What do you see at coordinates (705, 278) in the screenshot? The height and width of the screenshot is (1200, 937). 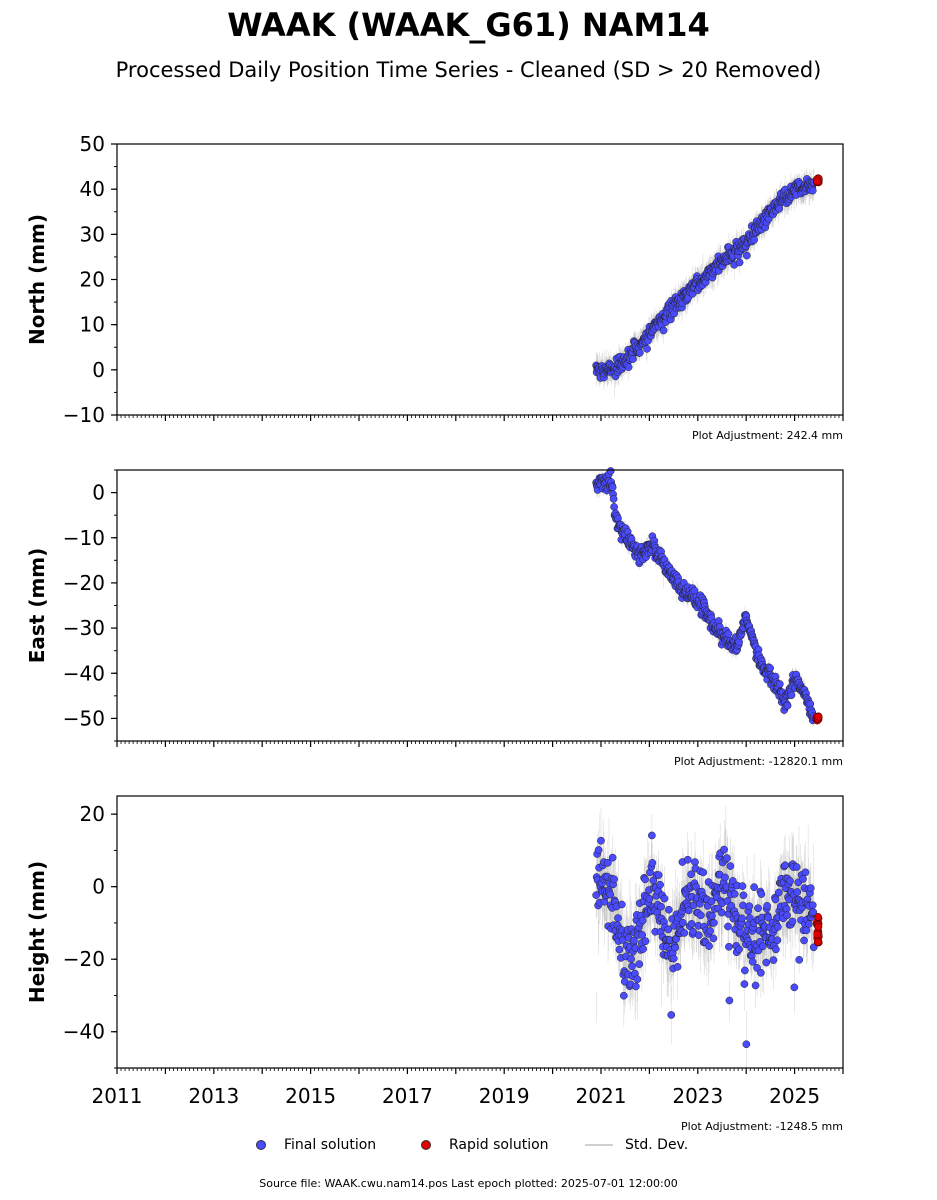 I see `final-points-group` at bounding box center [705, 278].